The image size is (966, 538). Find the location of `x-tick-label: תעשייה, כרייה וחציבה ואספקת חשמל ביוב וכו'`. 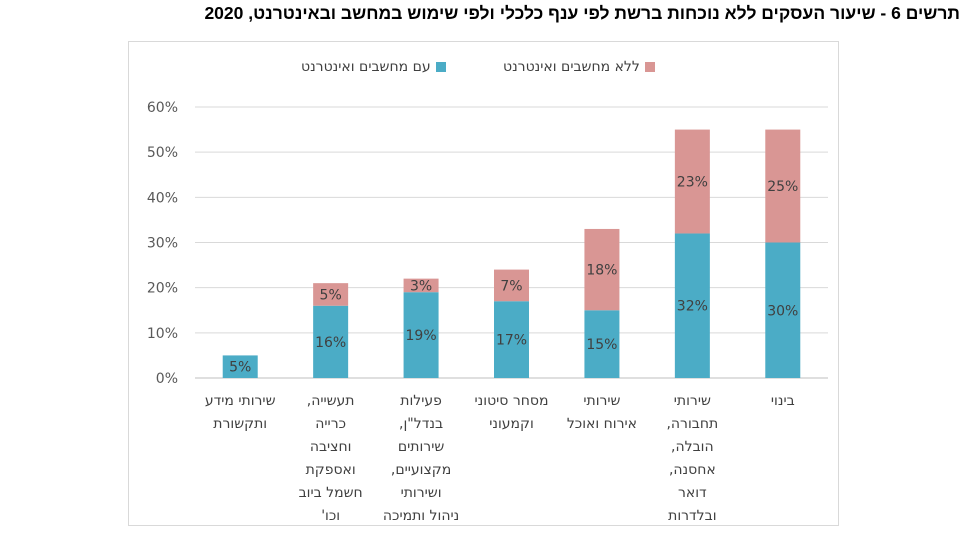

x-tick-label: תעשייה, כרייה וחציבה ואספקת חשמל ביוב וכו' is located at coordinates (331, 459).